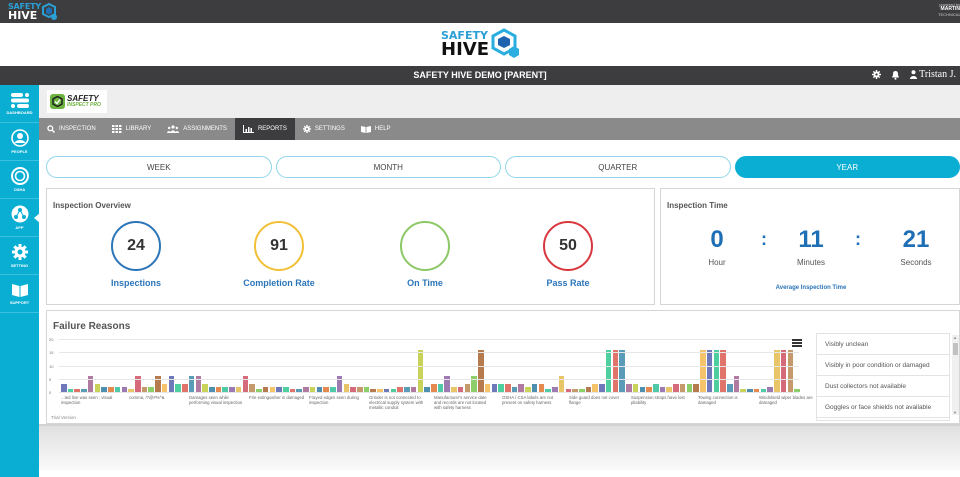  Describe the element at coordinates (19, 104) in the screenshot. I see `sidebar-item-dashboard: DASHBOARD` at that location.